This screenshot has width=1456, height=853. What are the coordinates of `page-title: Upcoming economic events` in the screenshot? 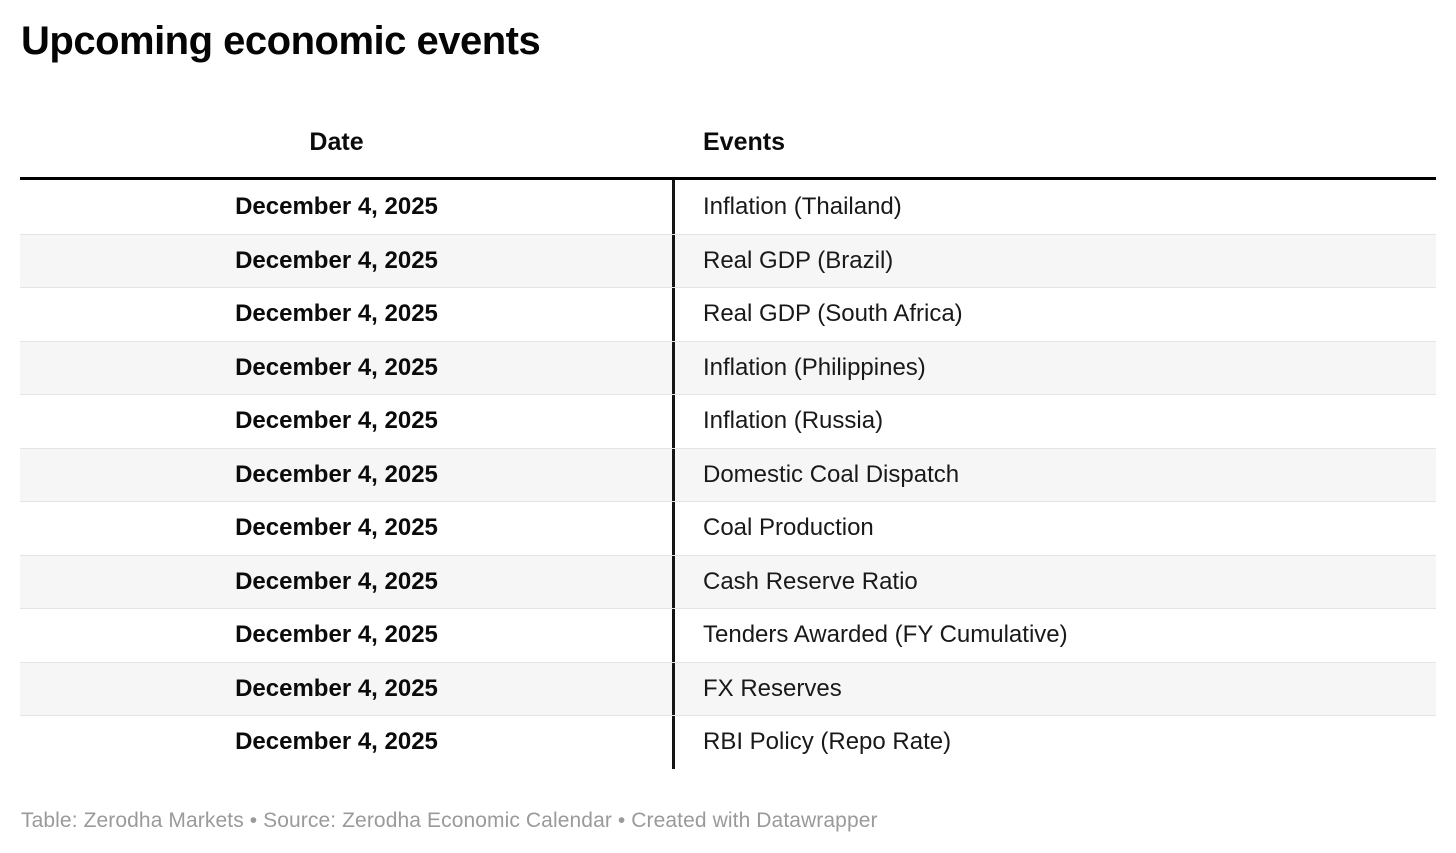 It's located at (281, 41).